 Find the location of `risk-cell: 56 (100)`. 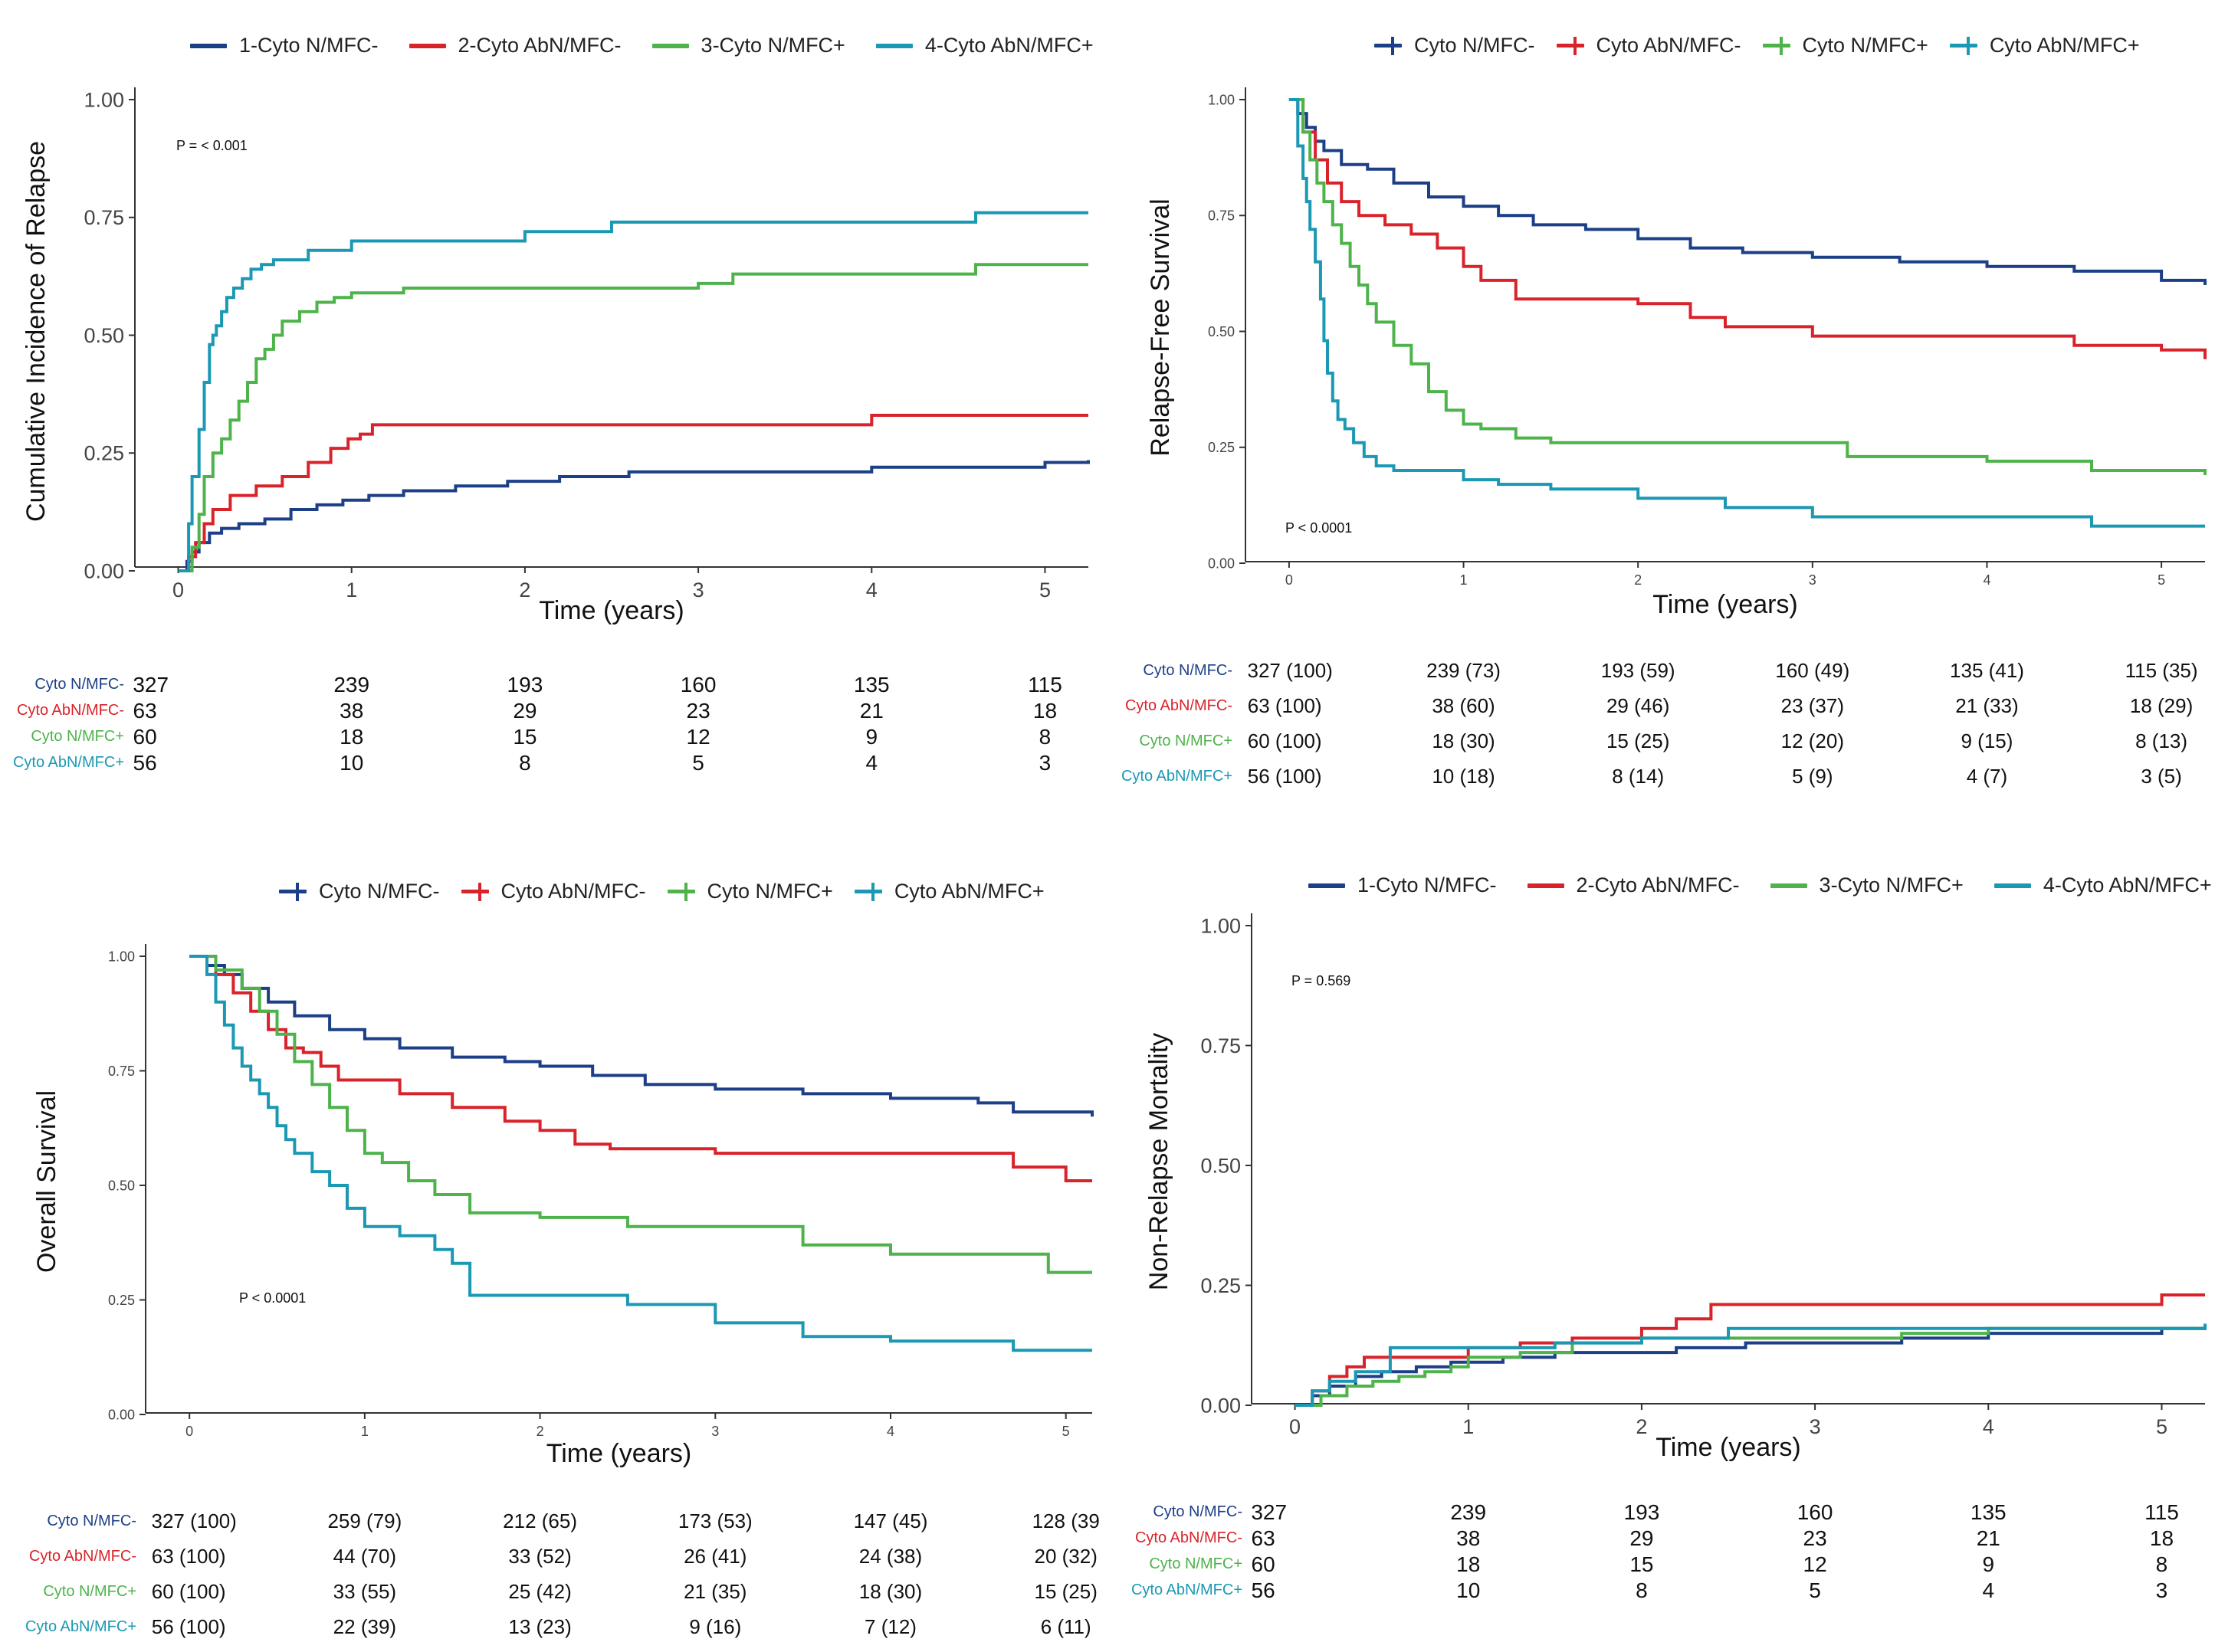

risk-cell: 56 (100) is located at coordinates (188, 1627).